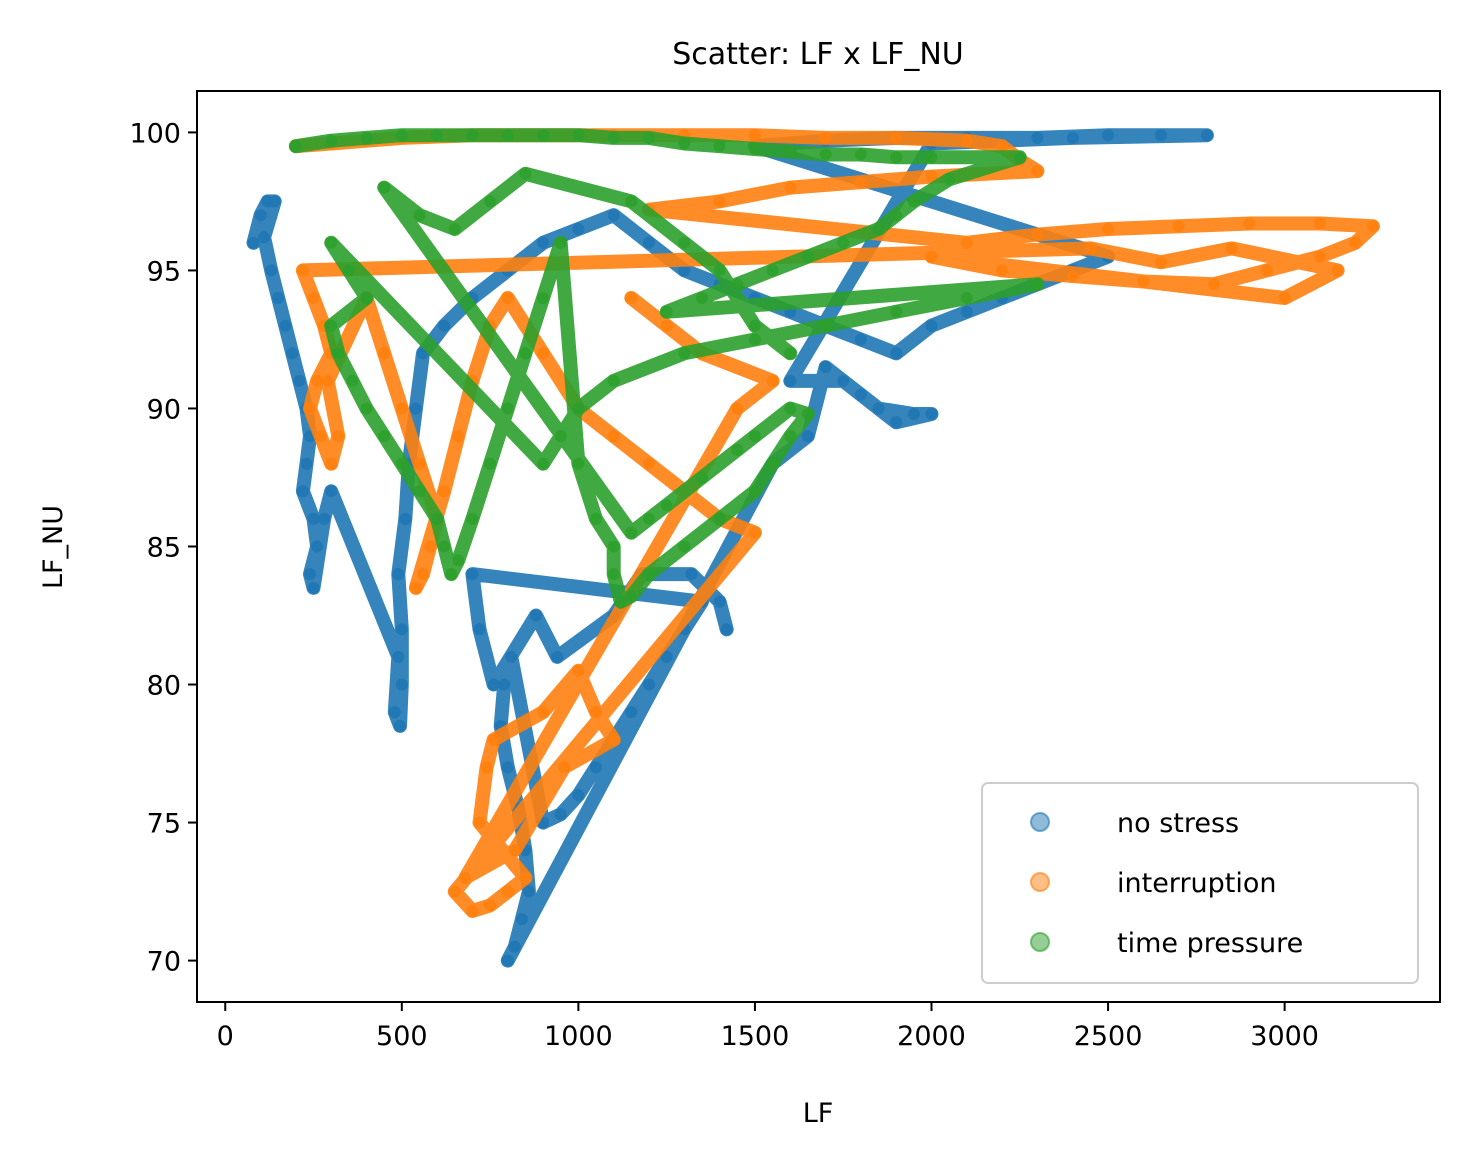  I want to click on legend-label: interruption, so click(1197, 883).